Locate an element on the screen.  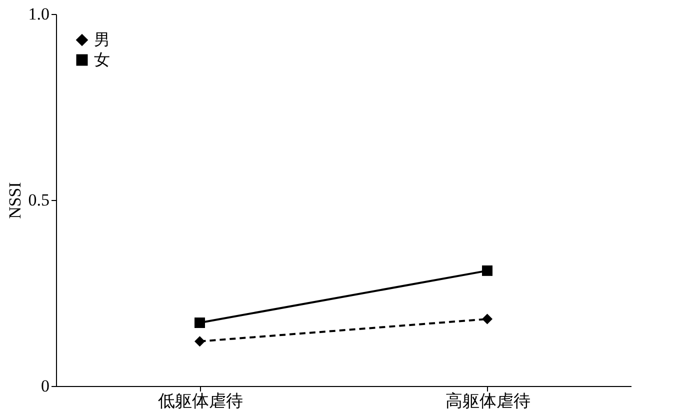
y-axis-title: NSSI is located at coordinates (14, 200).